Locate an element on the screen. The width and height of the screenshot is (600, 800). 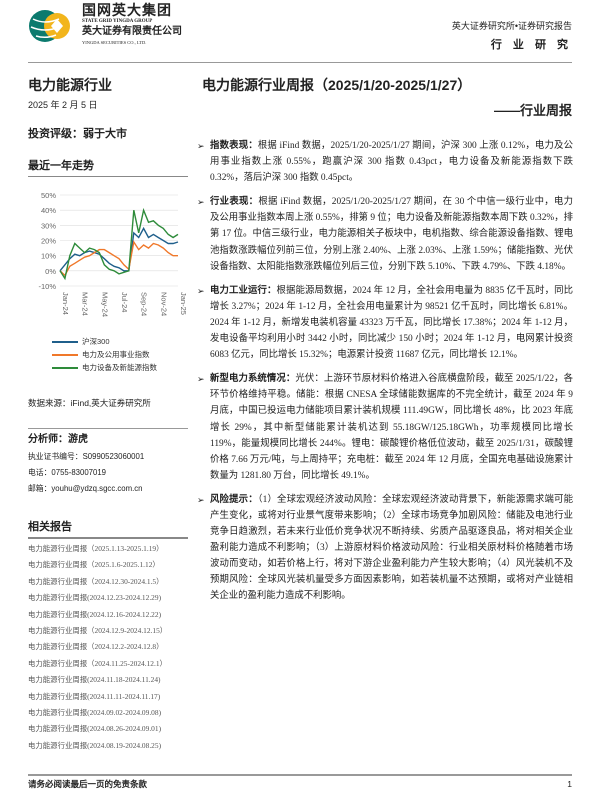
analyst-divider is located at coordinates (108, 428).